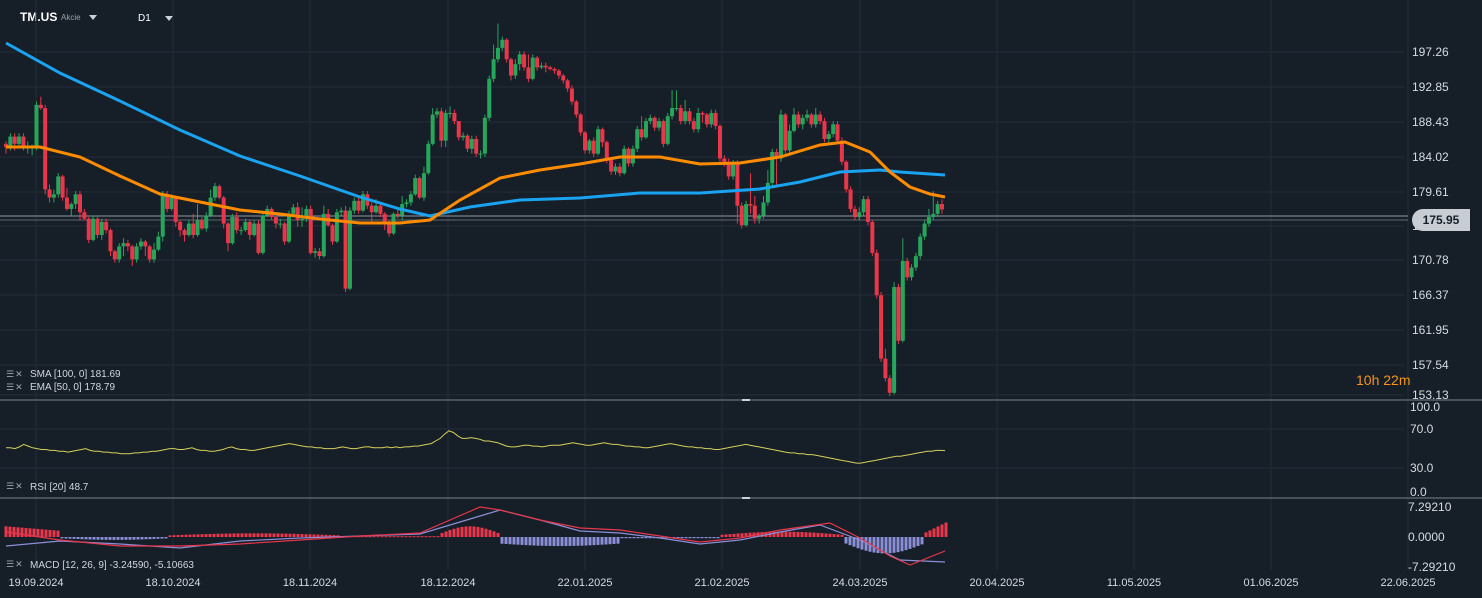 The image size is (1482, 598). What do you see at coordinates (172, 583) in the screenshot?
I see `x-tick-label: 18.10.2024` at bounding box center [172, 583].